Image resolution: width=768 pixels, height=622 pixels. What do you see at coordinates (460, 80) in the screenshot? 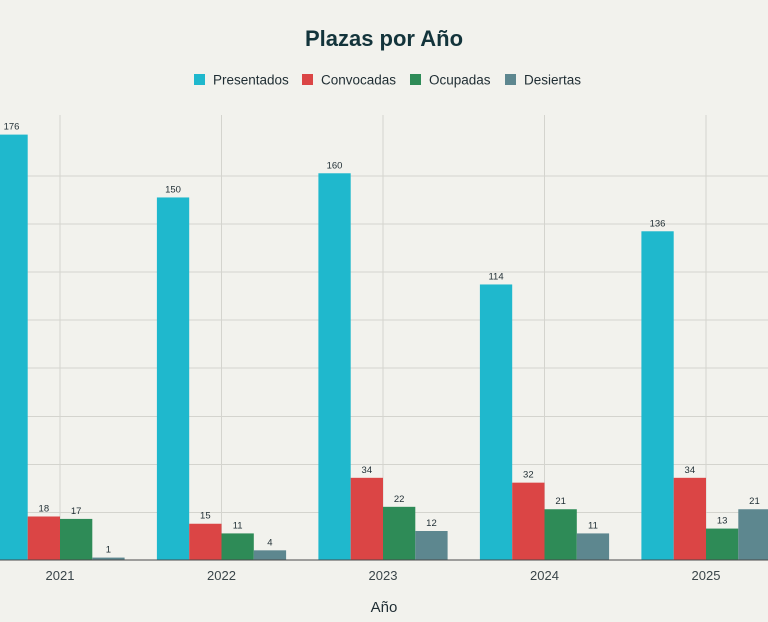
I see `legend-label: Ocupadas` at bounding box center [460, 80].